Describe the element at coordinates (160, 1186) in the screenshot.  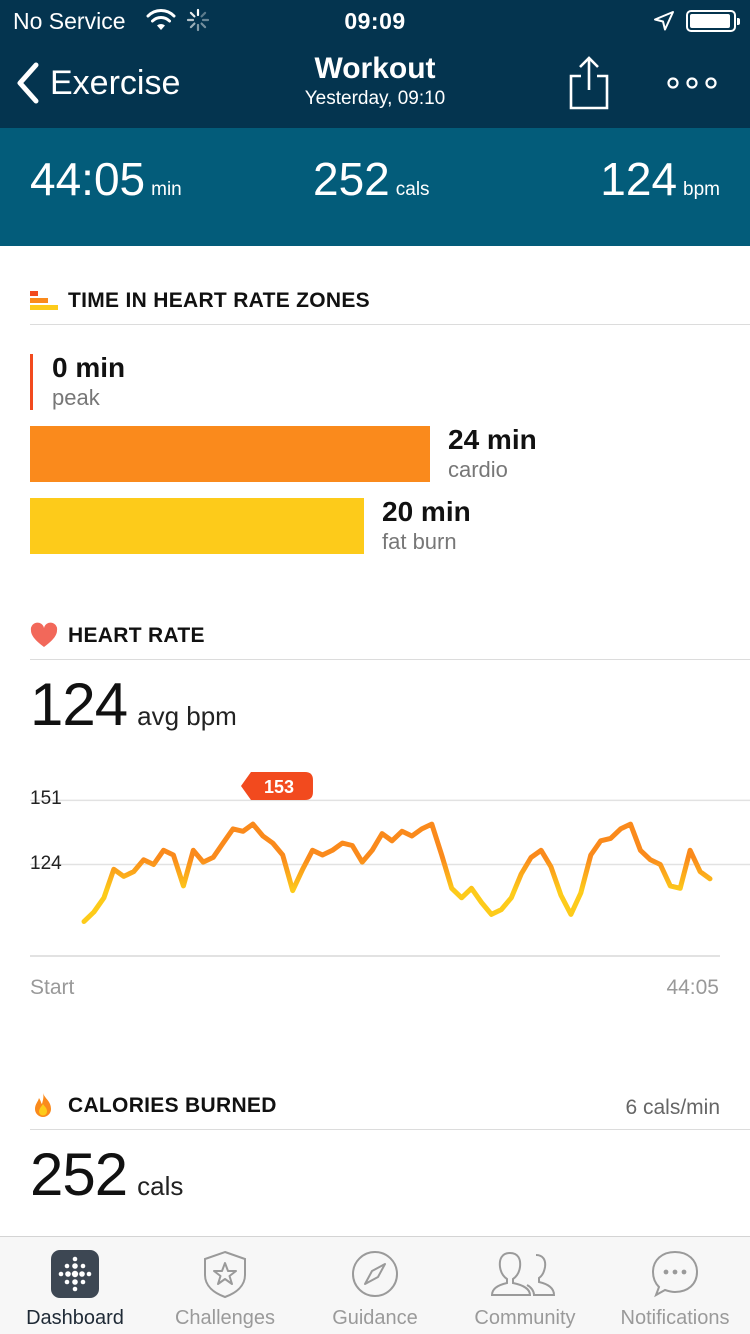
I see `calories-total-unit: cals` at that location.